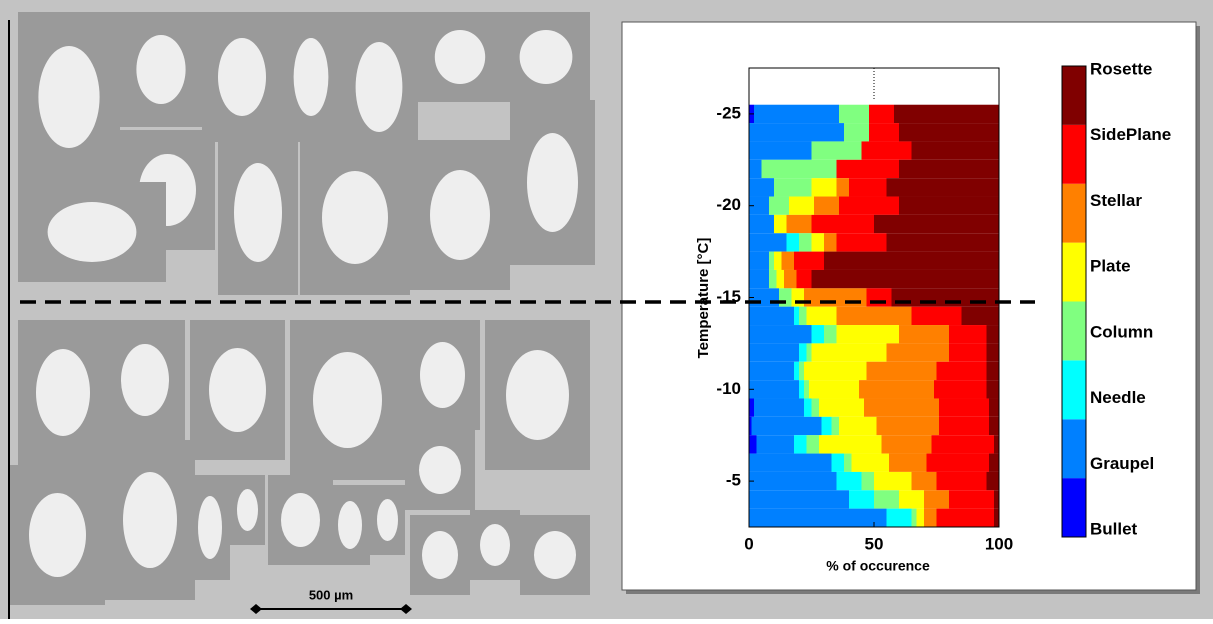 The image size is (1213, 624). Describe the element at coordinates (1118, 397) in the screenshot. I see `legend-label: Needle` at that location.